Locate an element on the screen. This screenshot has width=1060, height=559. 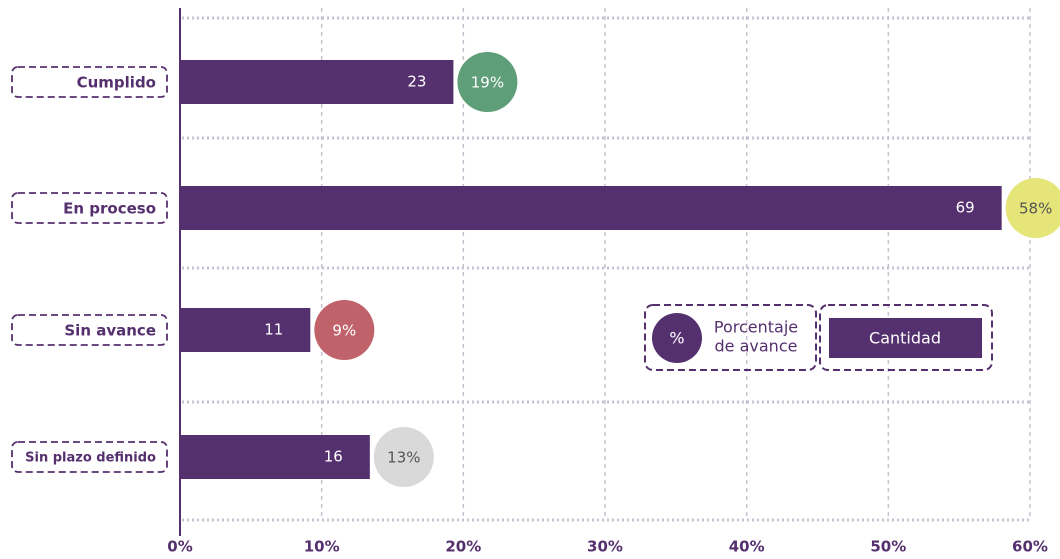
legend-symbol: % is located at coordinates (676, 338).